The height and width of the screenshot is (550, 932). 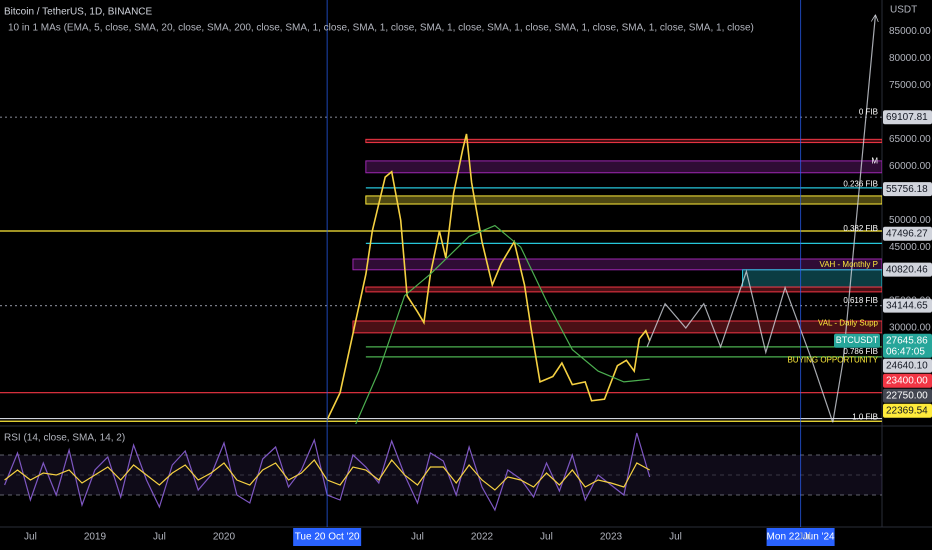 I want to click on y-tick-label: 85000.00, so click(x=910, y=31).